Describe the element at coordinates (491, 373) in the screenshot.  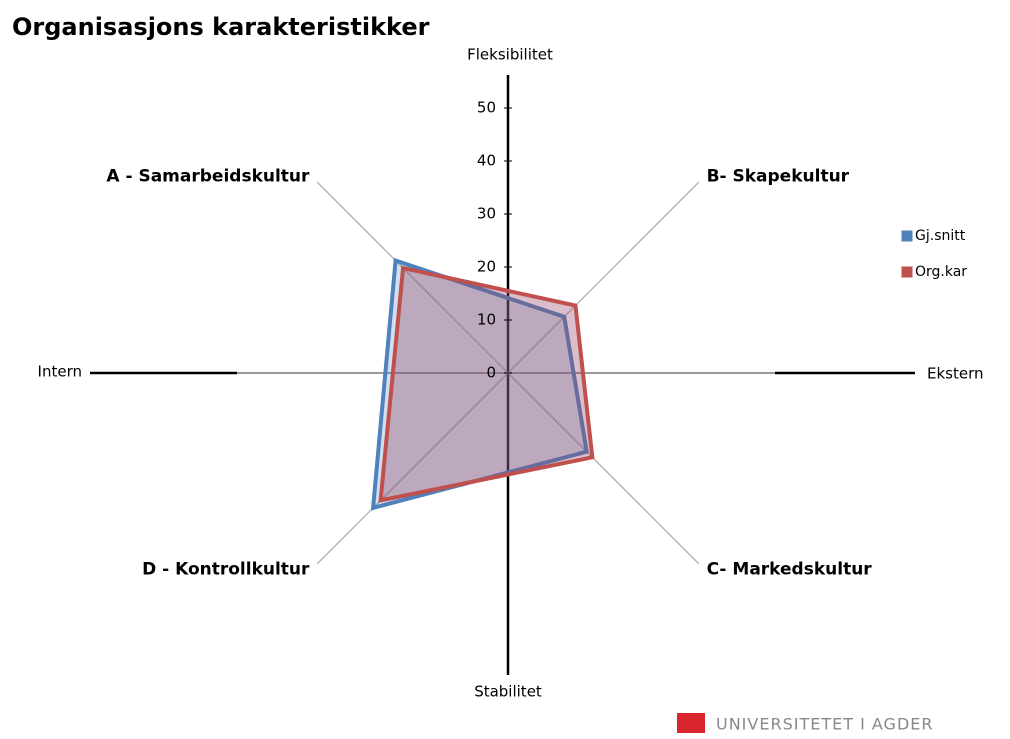
I see `r-tick-label: 0` at that location.